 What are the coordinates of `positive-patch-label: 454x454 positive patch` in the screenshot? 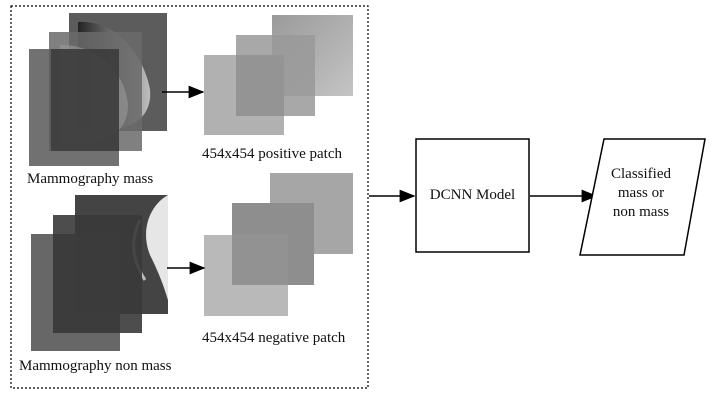 It's located at (272, 154).